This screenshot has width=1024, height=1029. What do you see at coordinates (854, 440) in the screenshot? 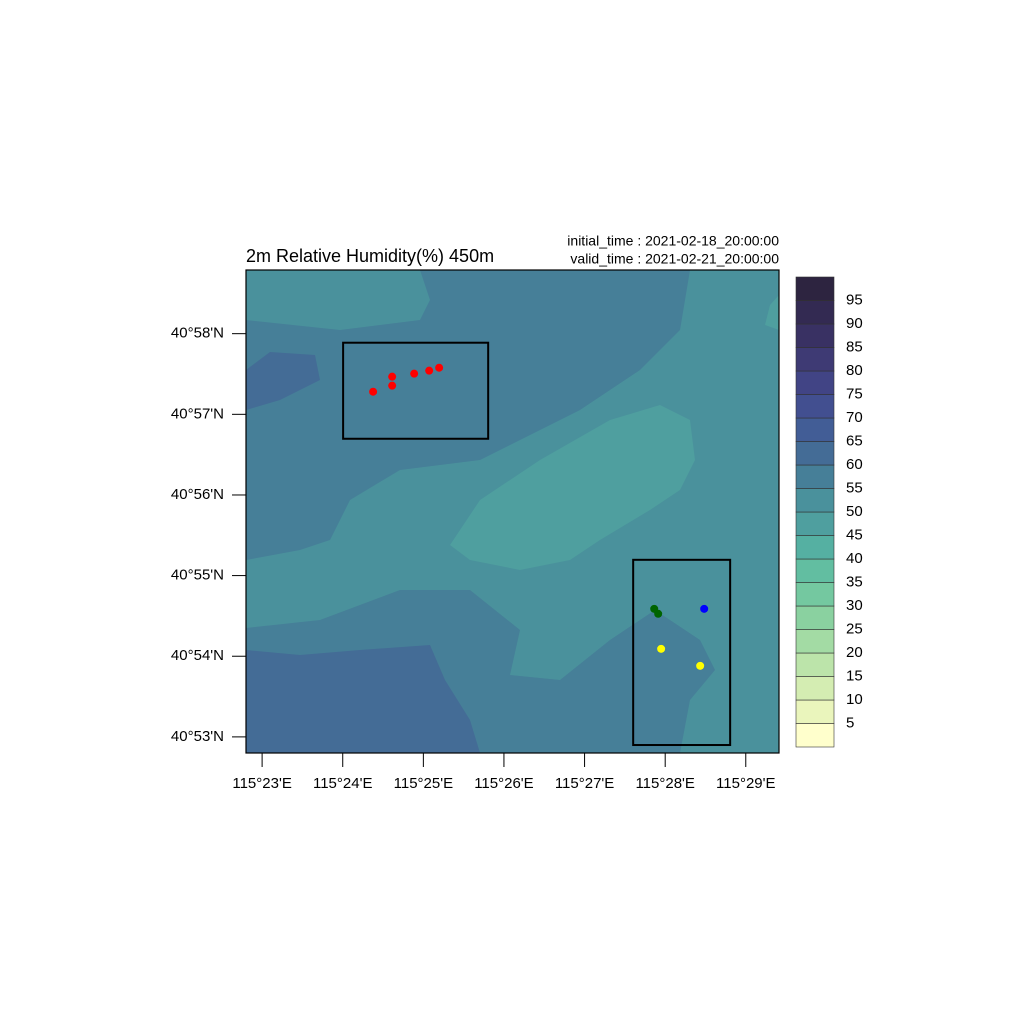
I see `colorbar-label: 65` at bounding box center [854, 440].